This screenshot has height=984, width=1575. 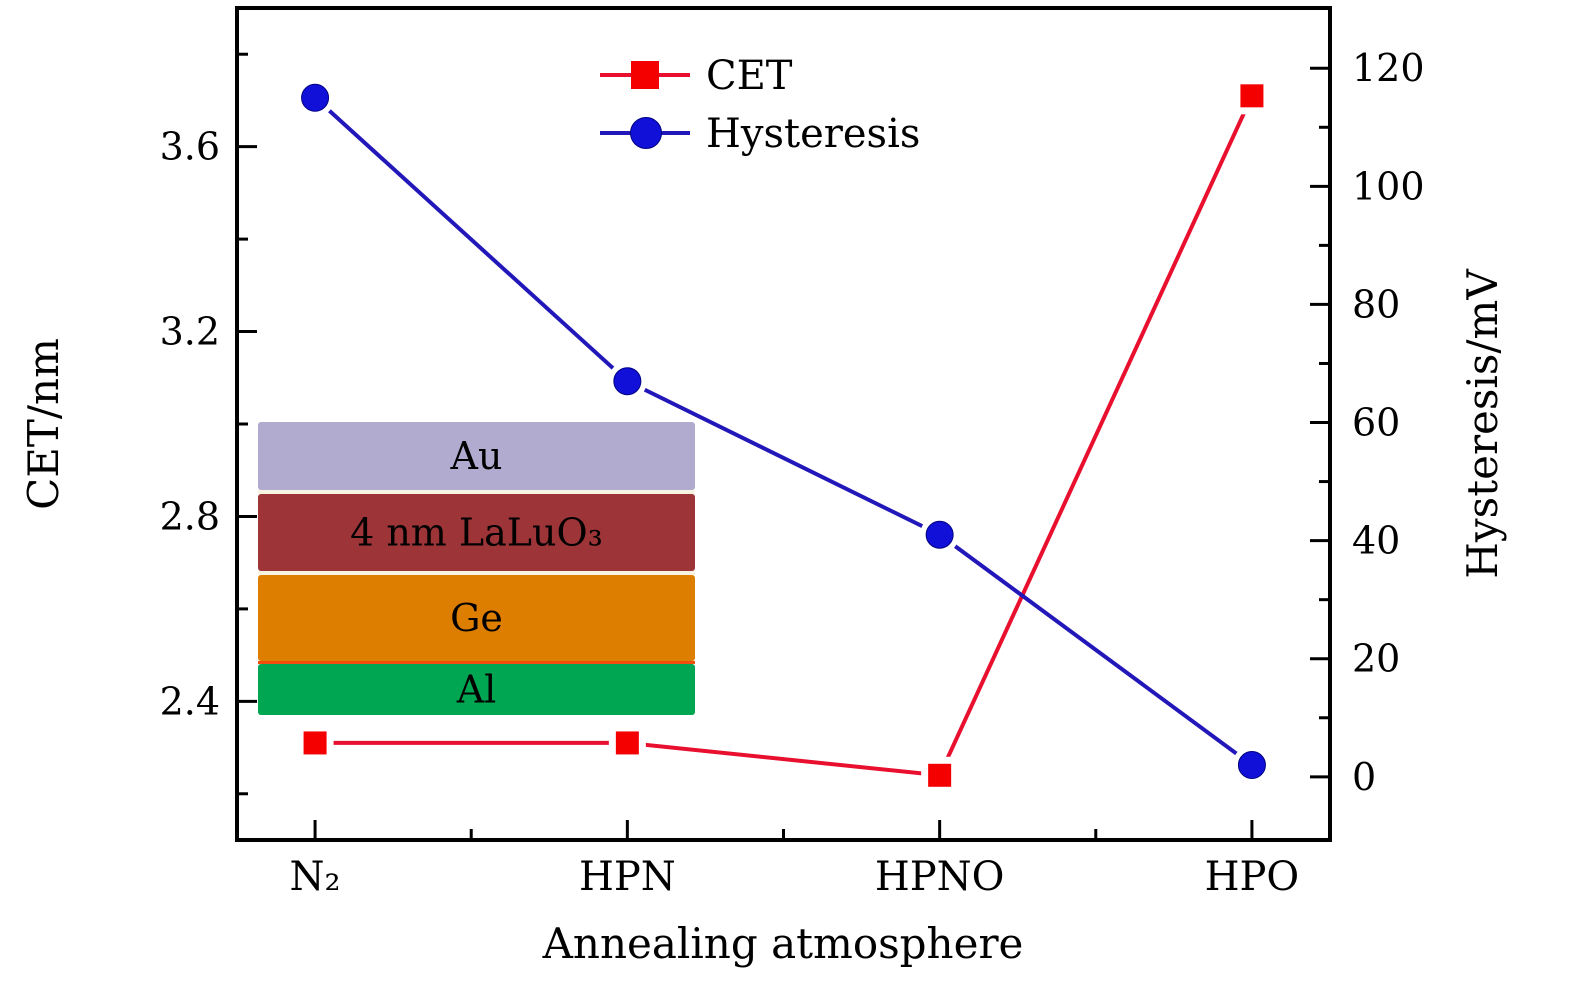 I want to click on inset-layer-au, so click(x=476, y=456).